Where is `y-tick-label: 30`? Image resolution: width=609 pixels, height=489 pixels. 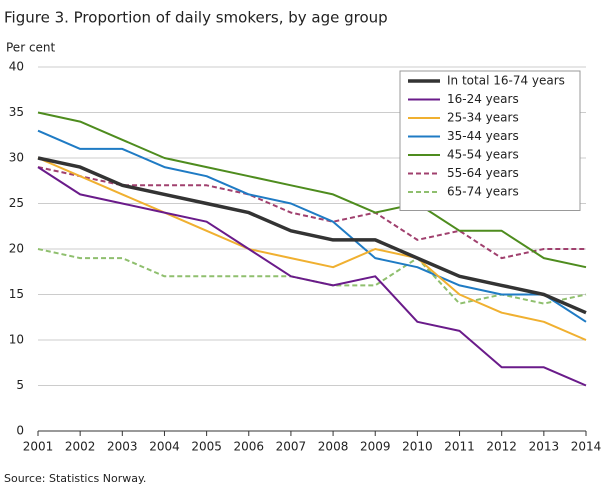 y-tick-label: 30 is located at coordinates (16, 158).